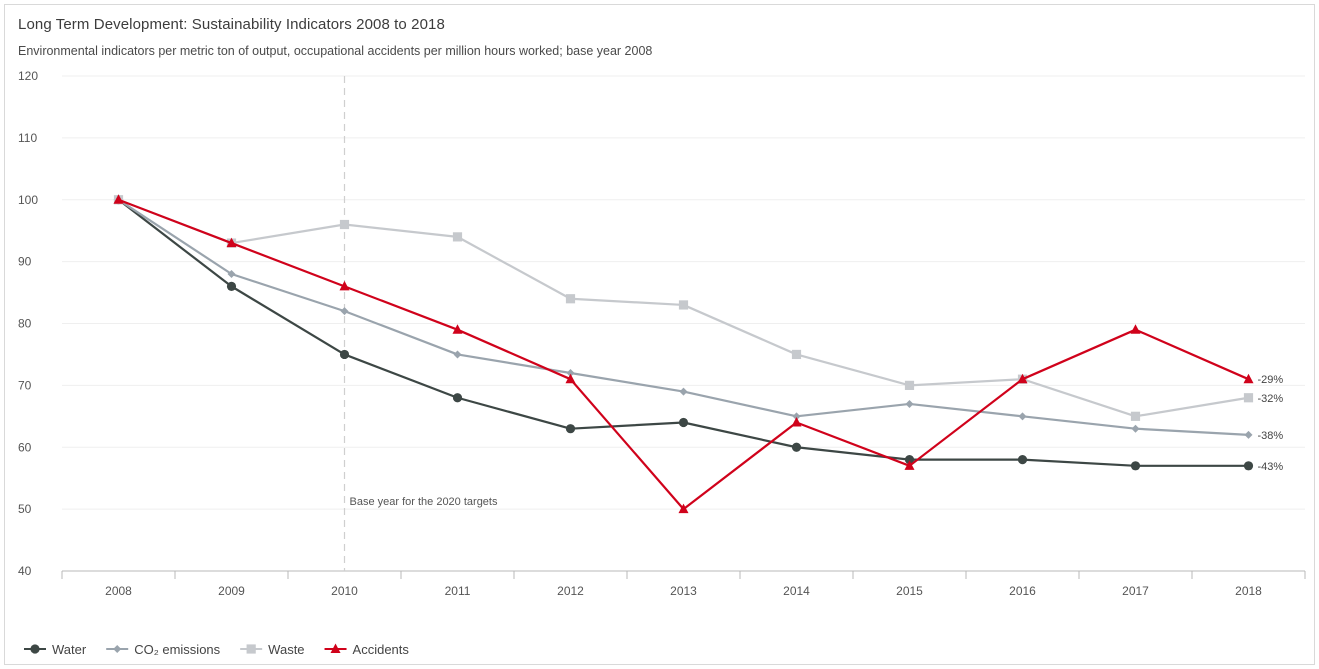  What do you see at coordinates (25, 324) in the screenshot?
I see `y-tick-label: 80` at bounding box center [25, 324].